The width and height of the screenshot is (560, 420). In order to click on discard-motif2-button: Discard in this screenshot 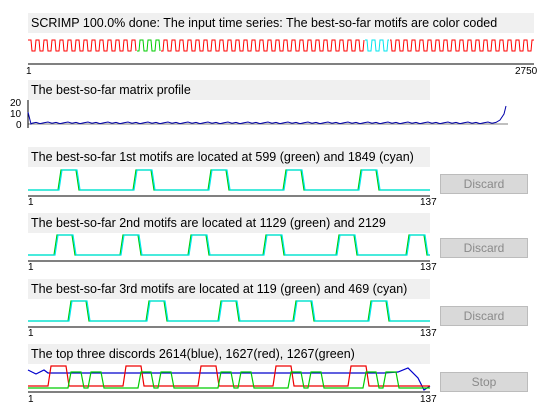, I will do `click(484, 248)`.